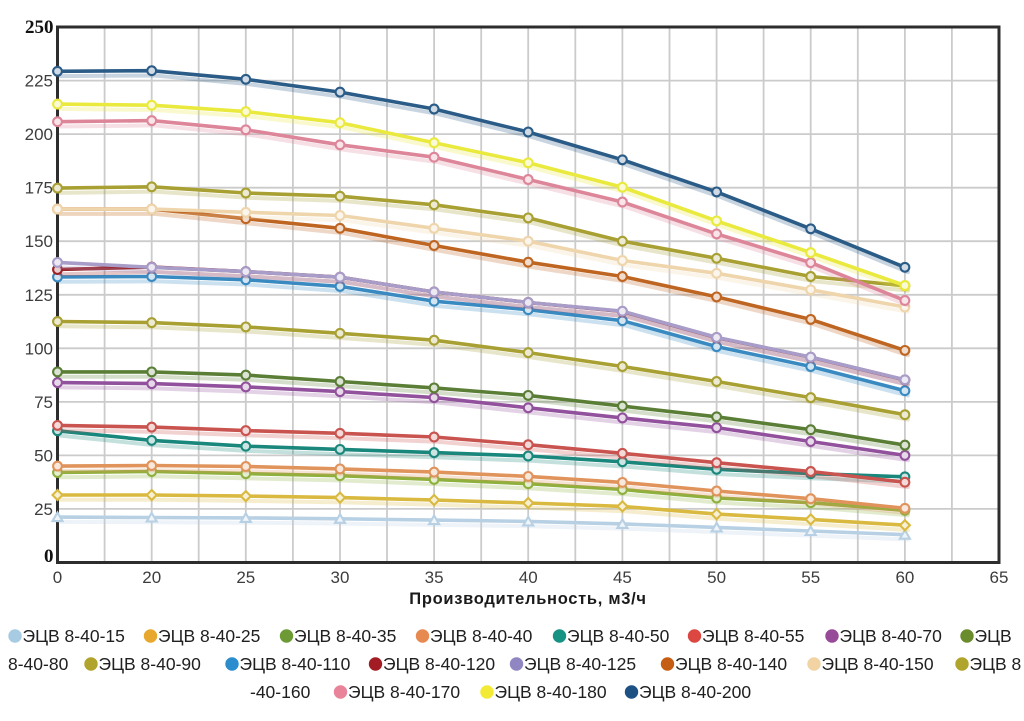 This screenshot has width=1024, height=721. What do you see at coordinates (753, 636) in the screenshot?
I see `svg-text: ЭЦВ 8-40-55` at bounding box center [753, 636].